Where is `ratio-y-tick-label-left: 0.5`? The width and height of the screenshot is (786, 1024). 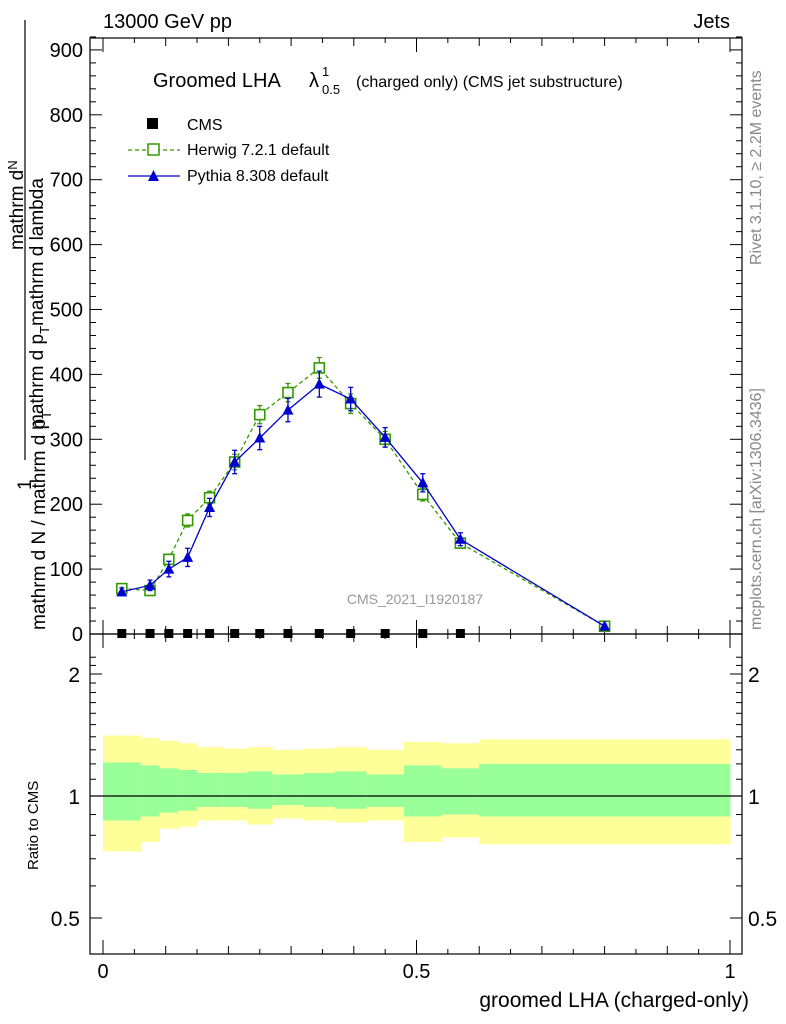
ratio-y-tick-label-left: 0.5 is located at coordinates (65, 919).